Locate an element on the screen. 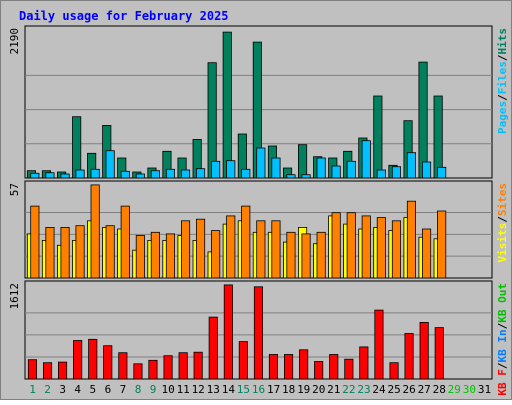  day-label: 22 is located at coordinates (348, 389).